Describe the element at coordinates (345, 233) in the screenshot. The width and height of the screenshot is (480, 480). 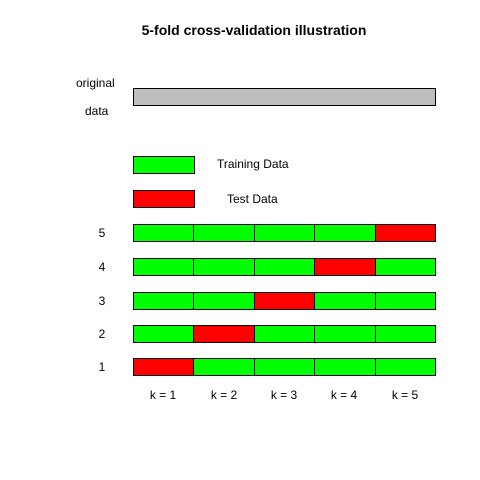
I see `training-fold-cell-row5-k4` at that location.